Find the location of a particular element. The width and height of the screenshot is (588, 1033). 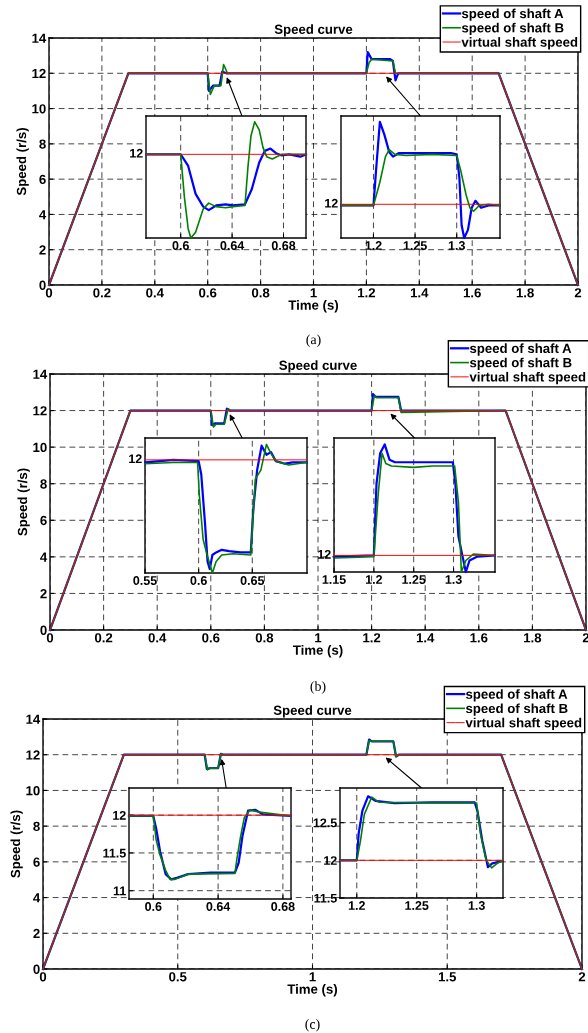

x-tick-label: 0.55 is located at coordinates (145, 580).